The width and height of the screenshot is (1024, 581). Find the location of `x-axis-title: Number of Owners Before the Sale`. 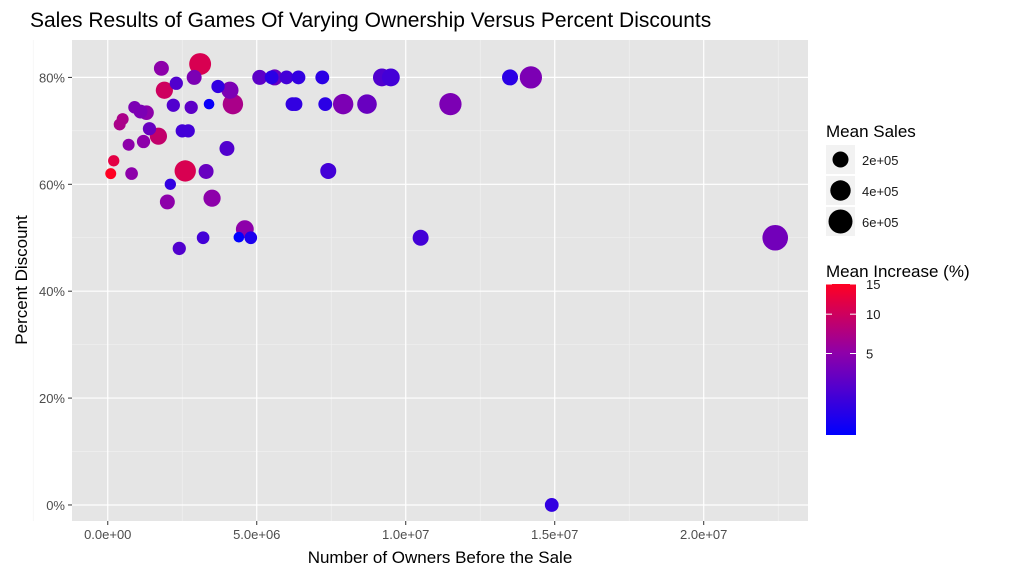

x-axis-title: Number of Owners Before the Sale is located at coordinates (440, 557).